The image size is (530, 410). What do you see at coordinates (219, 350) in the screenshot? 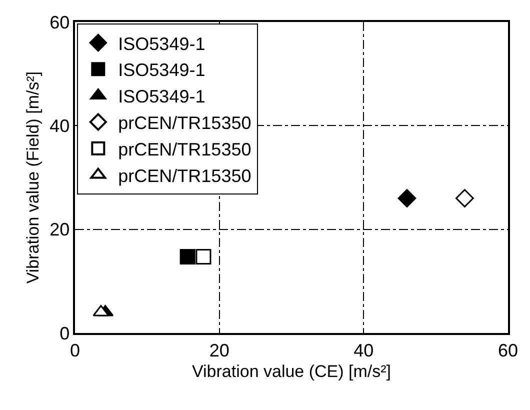
I see `x-tick-label: 20` at bounding box center [219, 350].